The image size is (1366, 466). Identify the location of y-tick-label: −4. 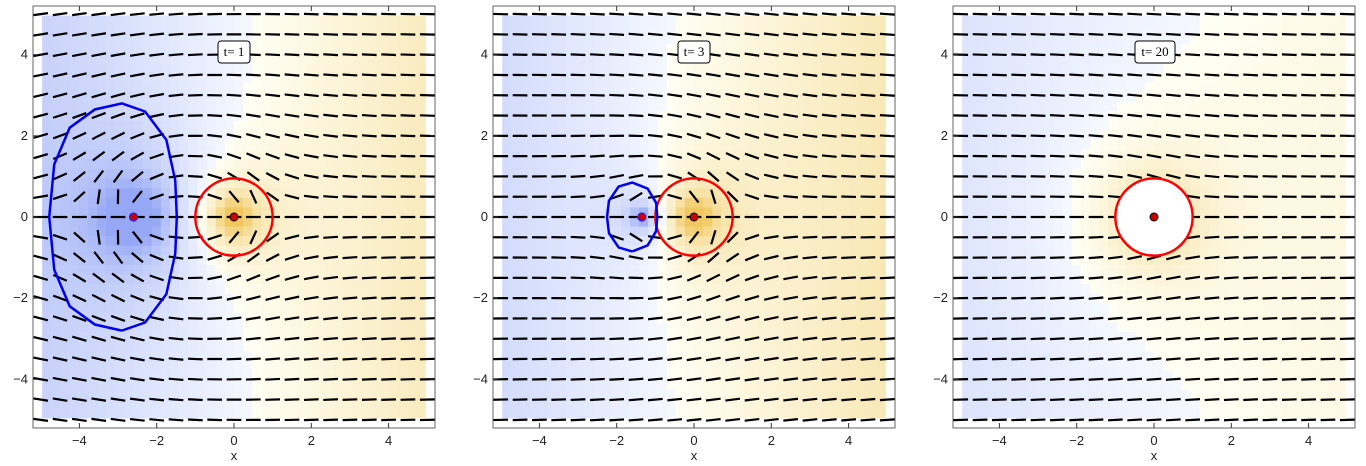
(20, 378).